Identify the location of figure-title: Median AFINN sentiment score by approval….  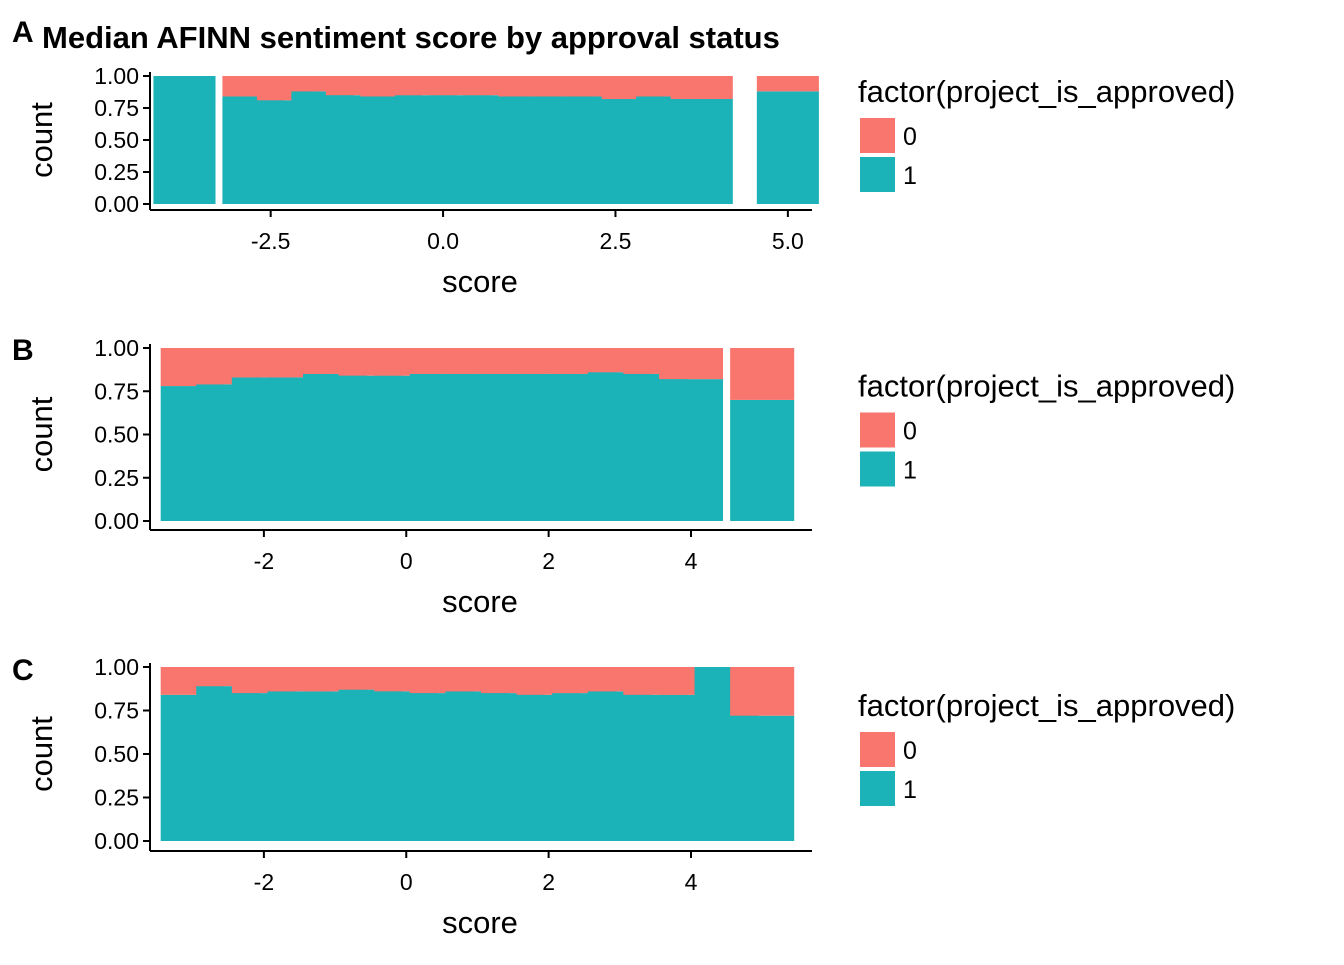
(411, 37).